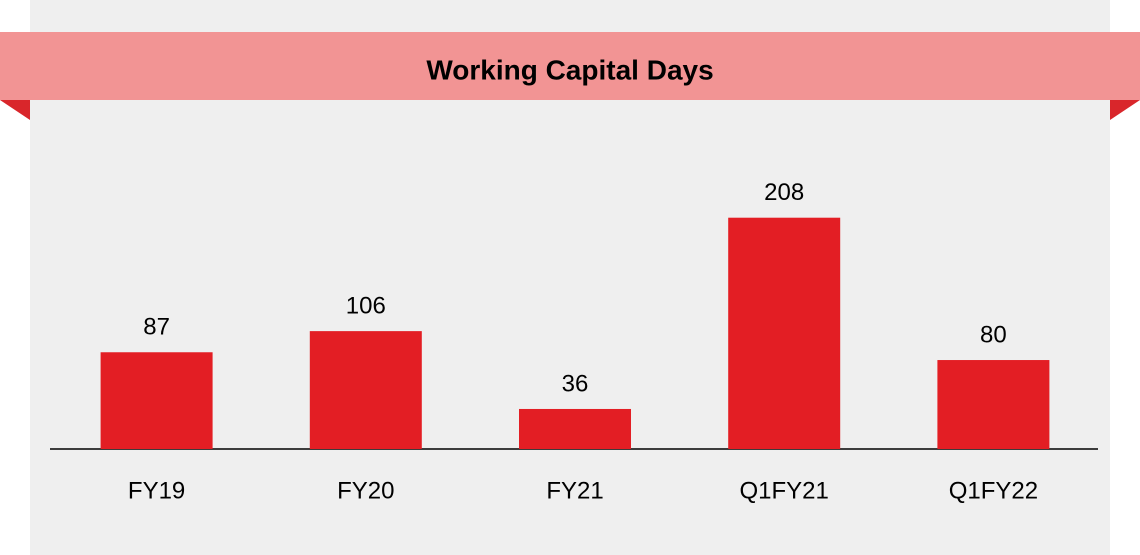 The height and width of the screenshot is (555, 1140). What do you see at coordinates (574, 490) in the screenshot?
I see `x-tick-label: FY21` at bounding box center [574, 490].